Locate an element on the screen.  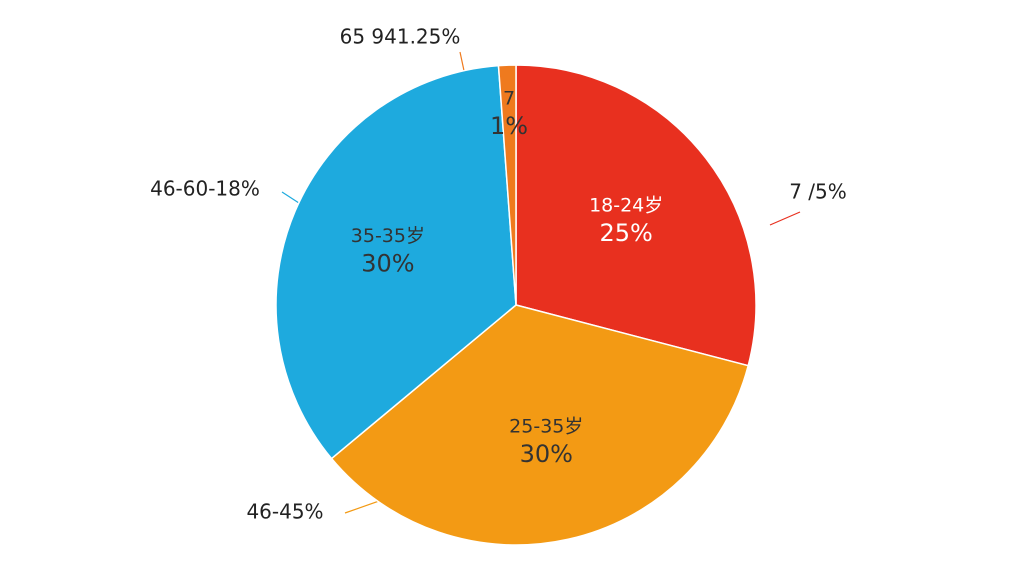
outer-annotation: 46-45% is located at coordinates (284, 512).